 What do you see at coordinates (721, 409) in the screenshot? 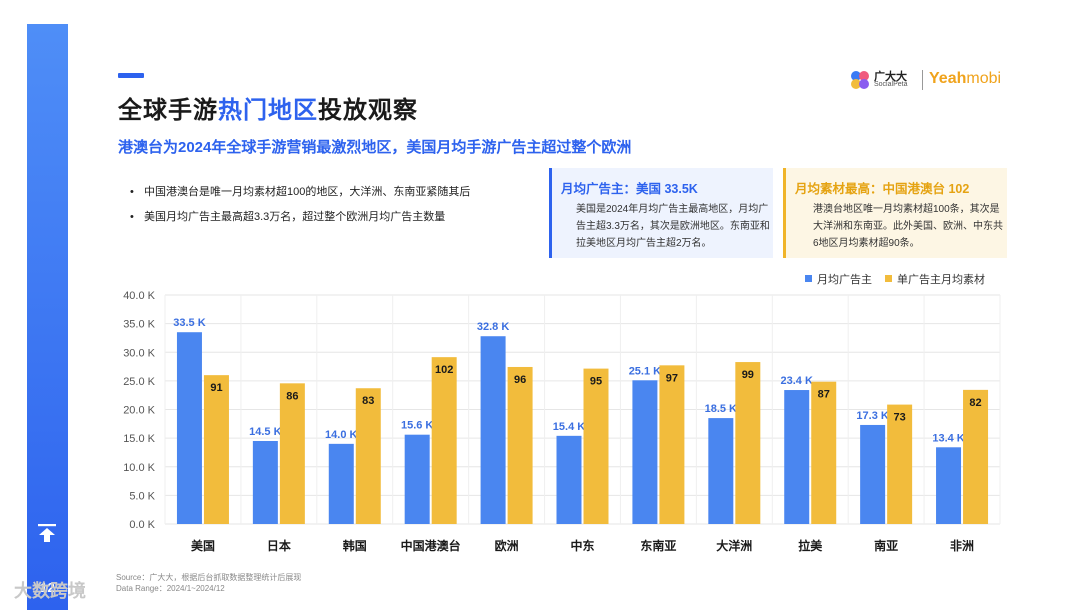
I see `data-label-advertisers: 18.5 K` at bounding box center [721, 409].